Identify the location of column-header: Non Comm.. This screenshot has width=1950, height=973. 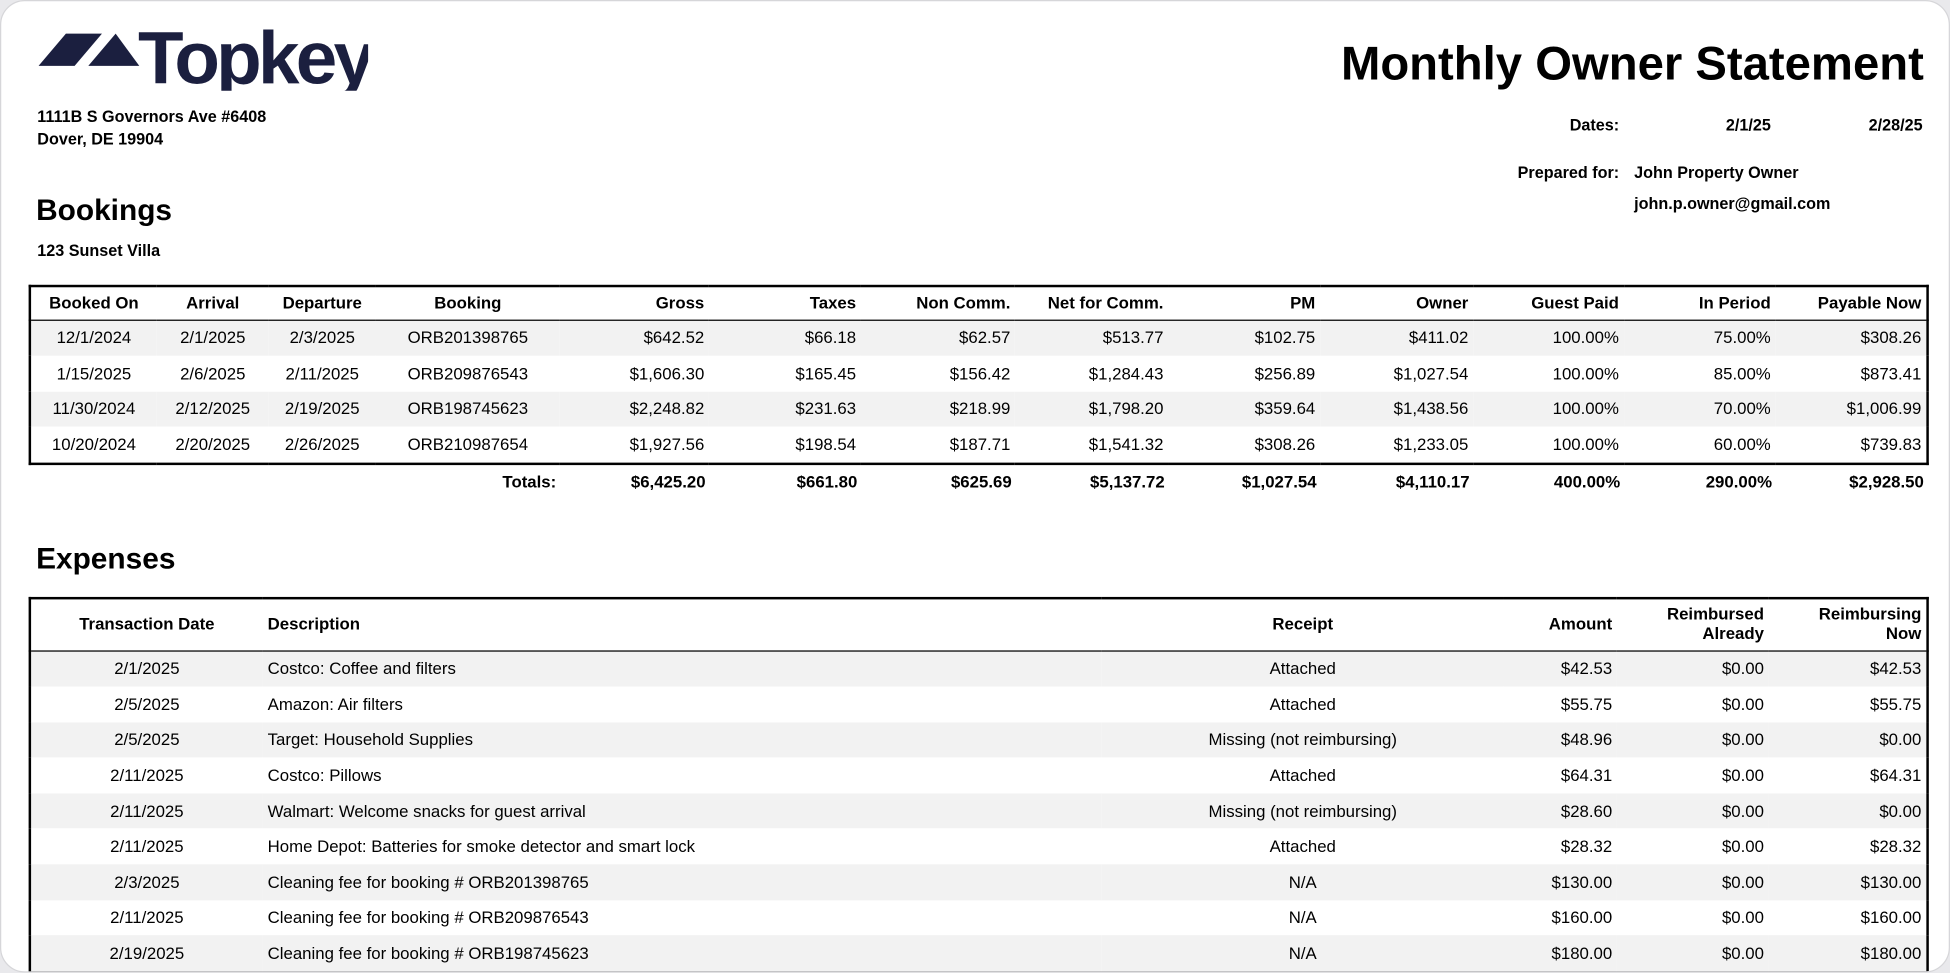
(963, 303).